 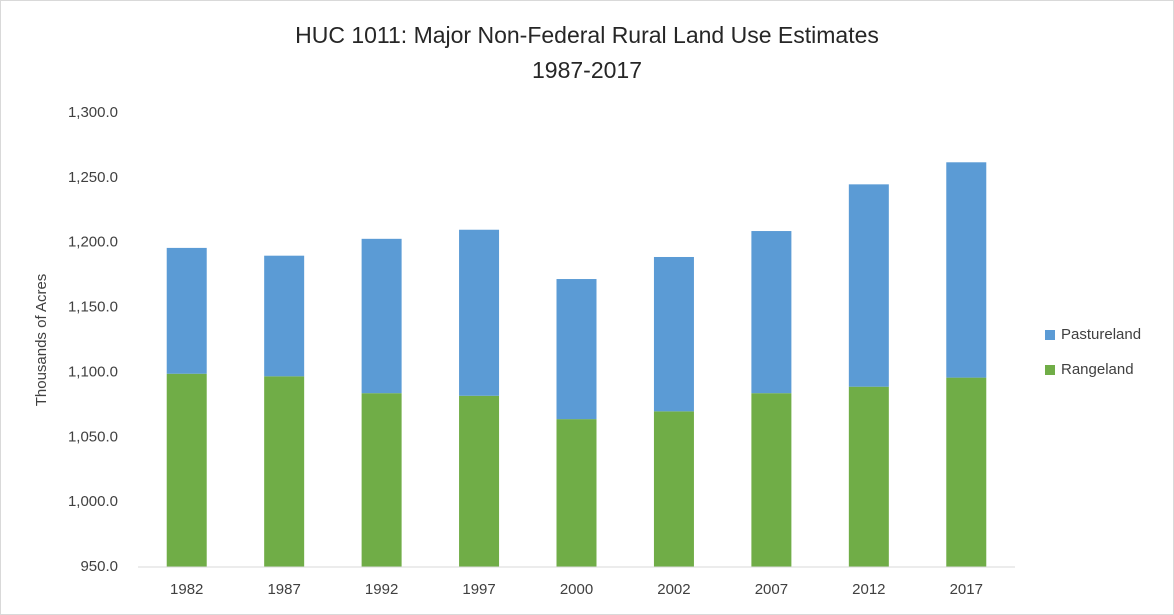 What do you see at coordinates (771, 589) in the screenshot?
I see `x-tick-label: 2007` at bounding box center [771, 589].